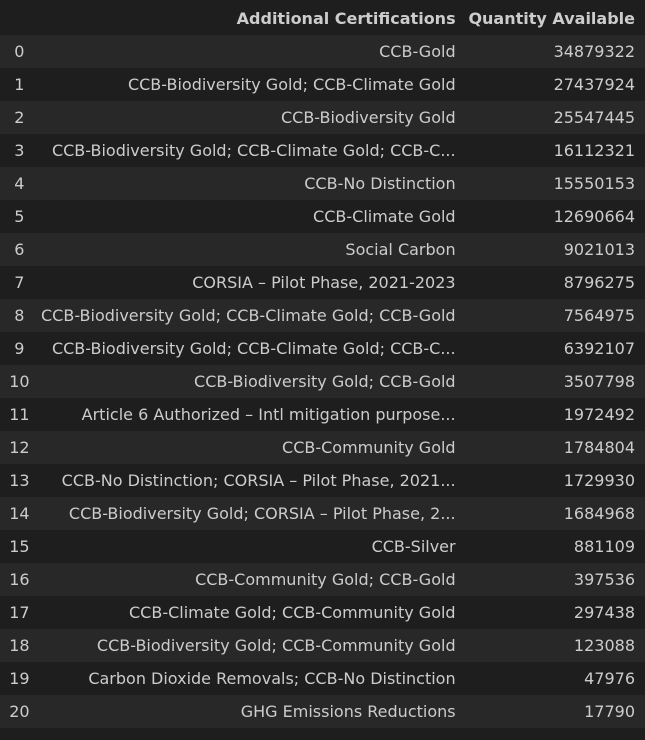 The height and width of the screenshot is (740, 645). I want to click on certifications-cell: CCB-Community Gold, so click(249, 447).